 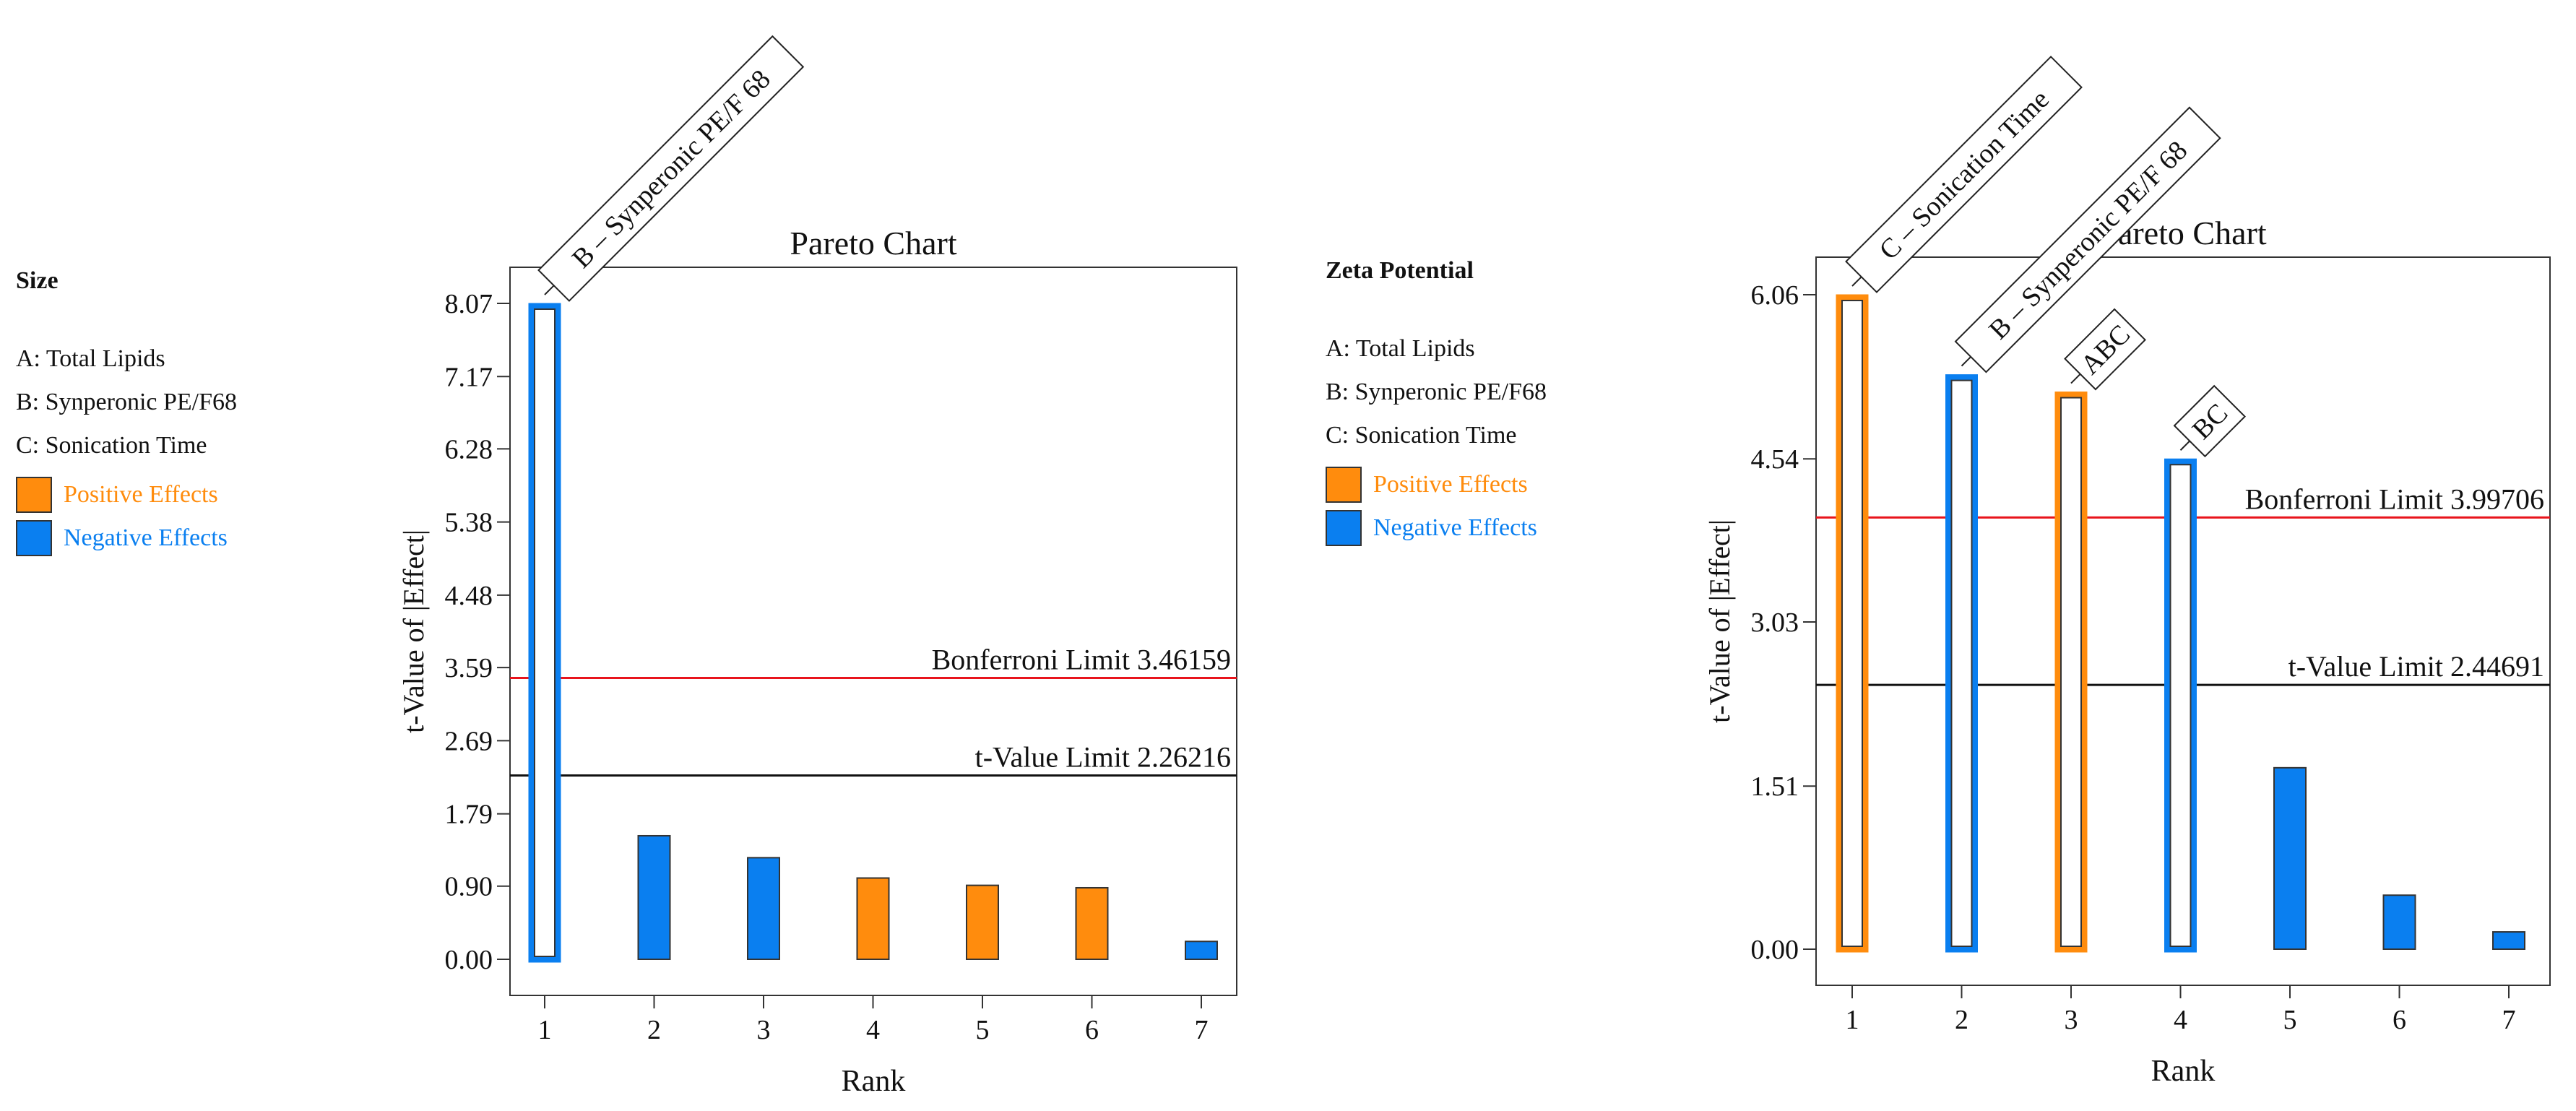 What do you see at coordinates (469, 887) in the screenshot?
I see `y-tick-label: 0.90` at bounding box center [469, 887].